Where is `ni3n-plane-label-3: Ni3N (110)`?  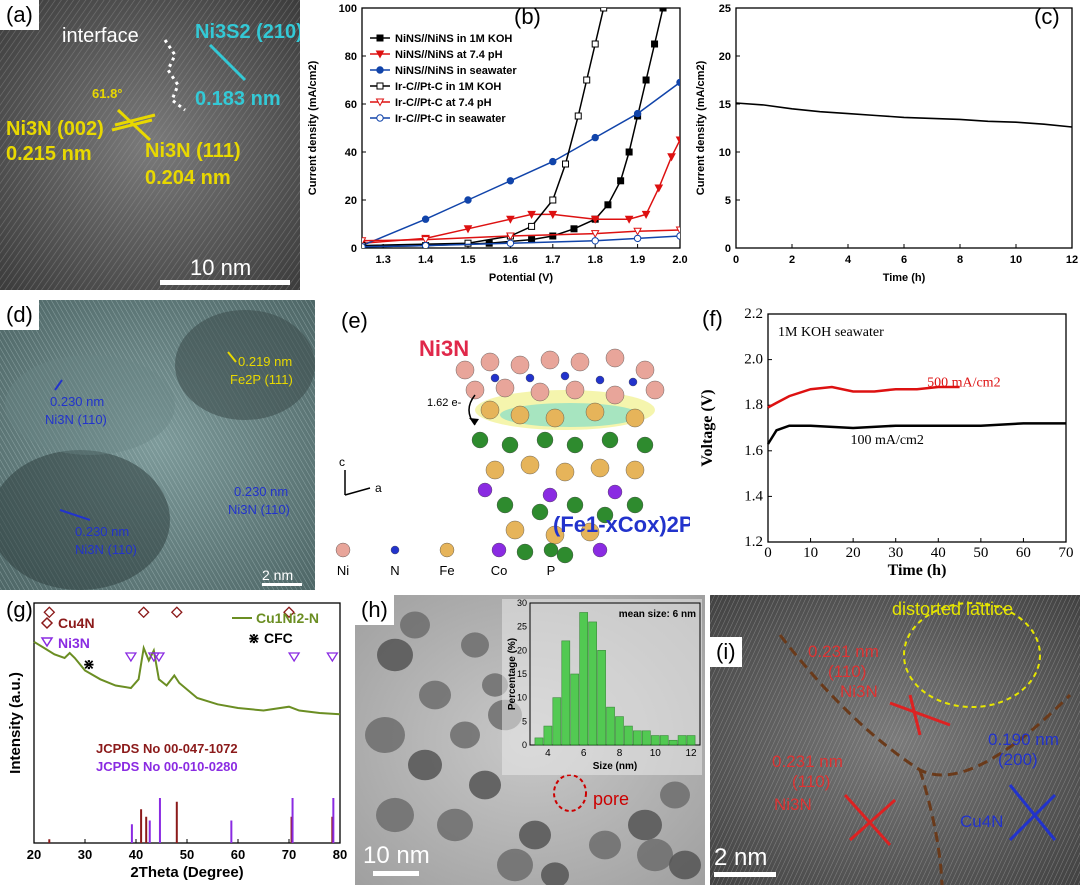 ni3n-plane-label-3: Ni3N (110) is located at coordinates (106, 549).